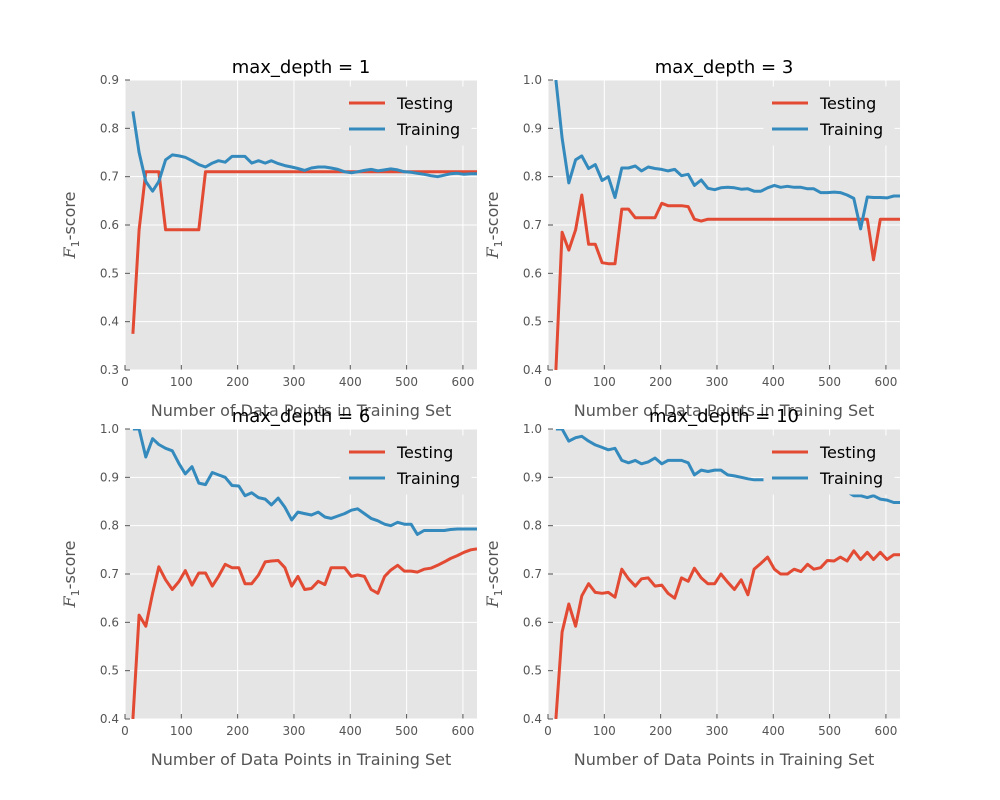 The image size is (1000, 800). What do you see at coordinates (109, 370) in the screenshot?
I see `y-tick-label: 0.3` at bounding box center [109, 370].